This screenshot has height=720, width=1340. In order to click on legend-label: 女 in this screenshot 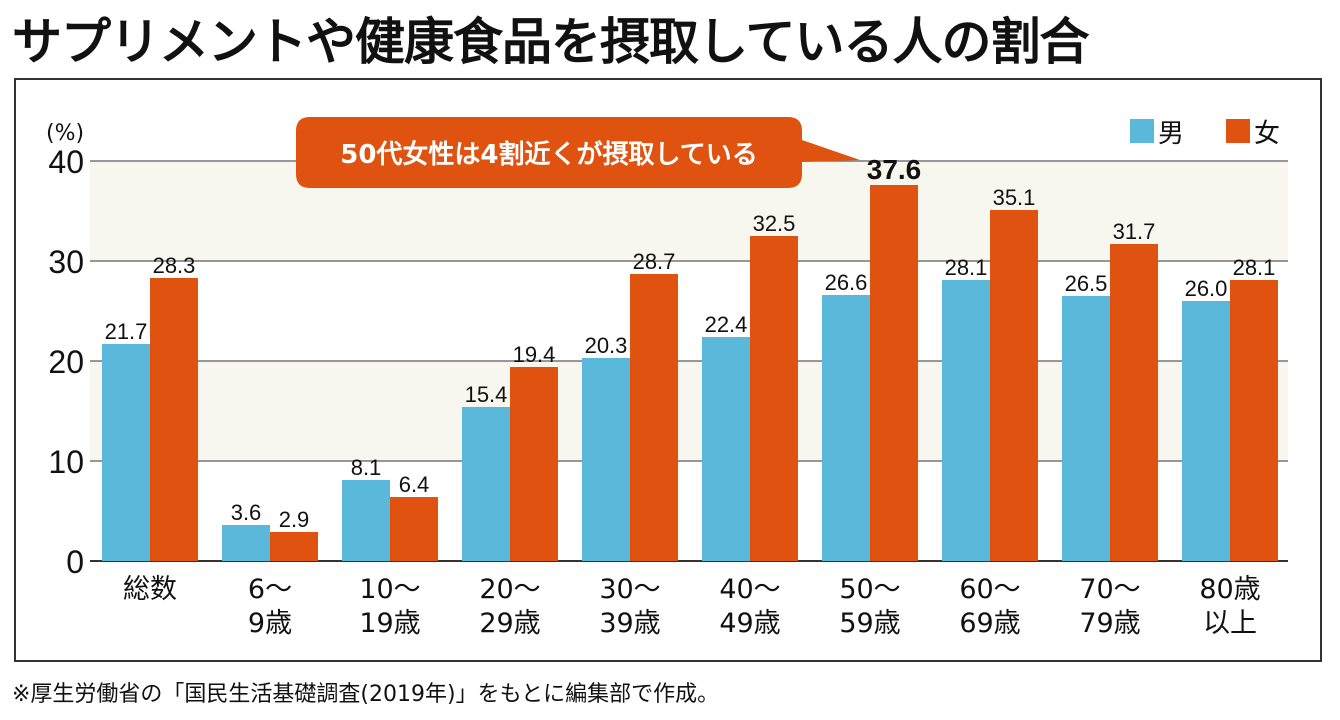, I will do `click(1267, 134)`.